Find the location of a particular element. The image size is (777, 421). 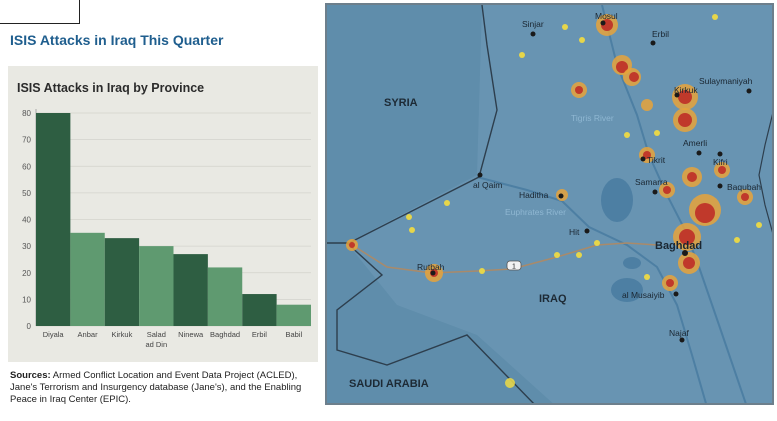

lake-tharthar is located at coordinates (617, 200).